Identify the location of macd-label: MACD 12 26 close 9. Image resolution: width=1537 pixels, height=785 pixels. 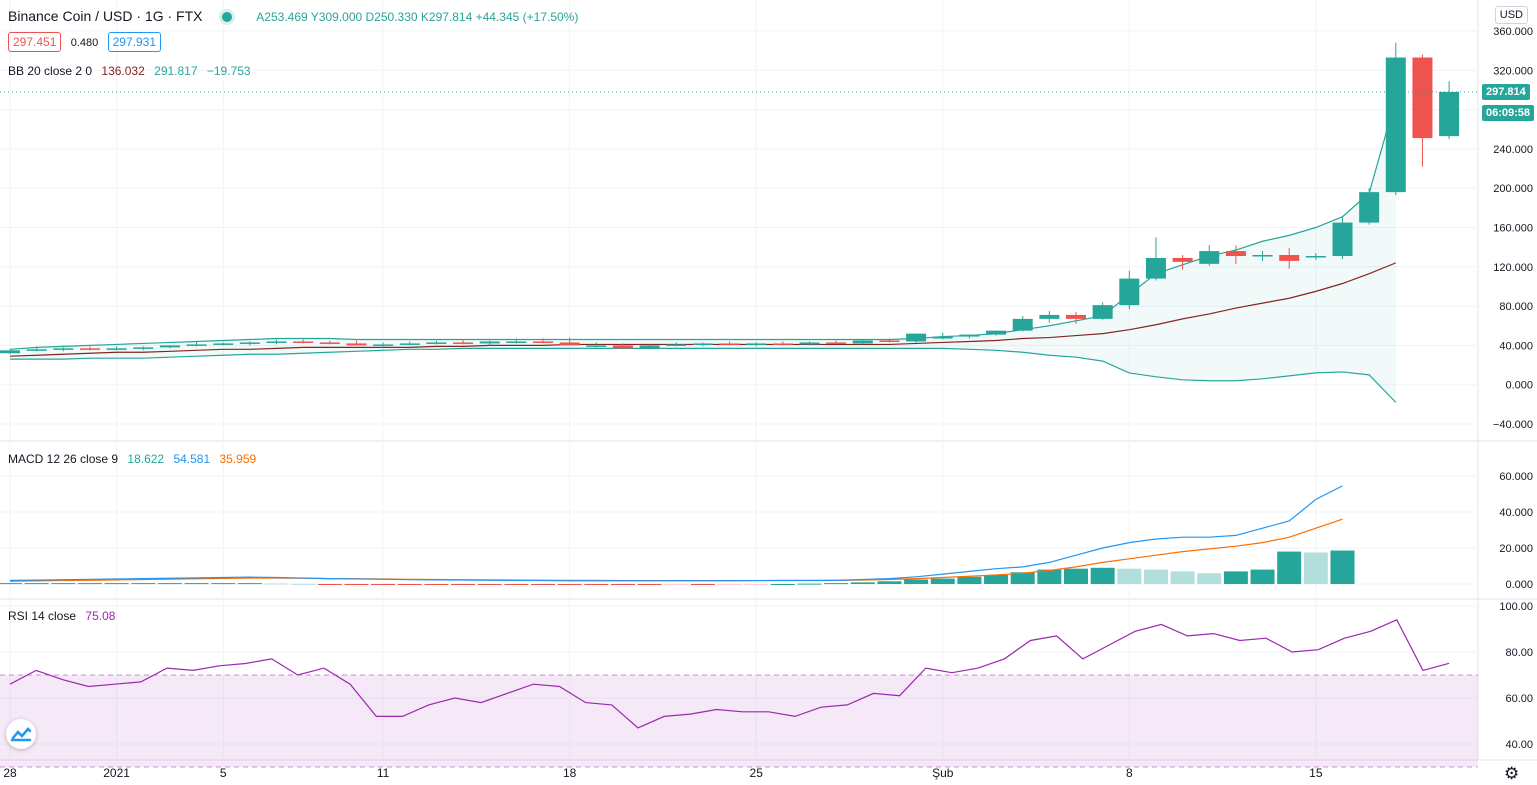
(63, 459).